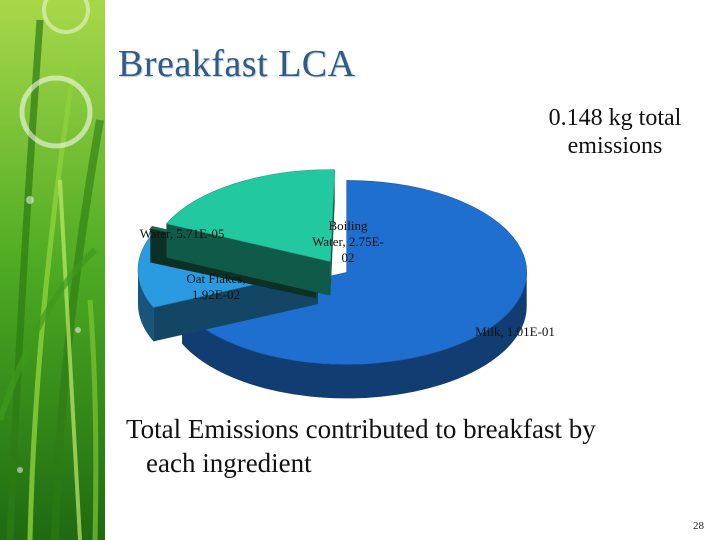  What do you see at coordinates (182, 233) in the screenshot?
I see `data-label-water: Water, 5.71E-05` at bounding box center [182, 233].